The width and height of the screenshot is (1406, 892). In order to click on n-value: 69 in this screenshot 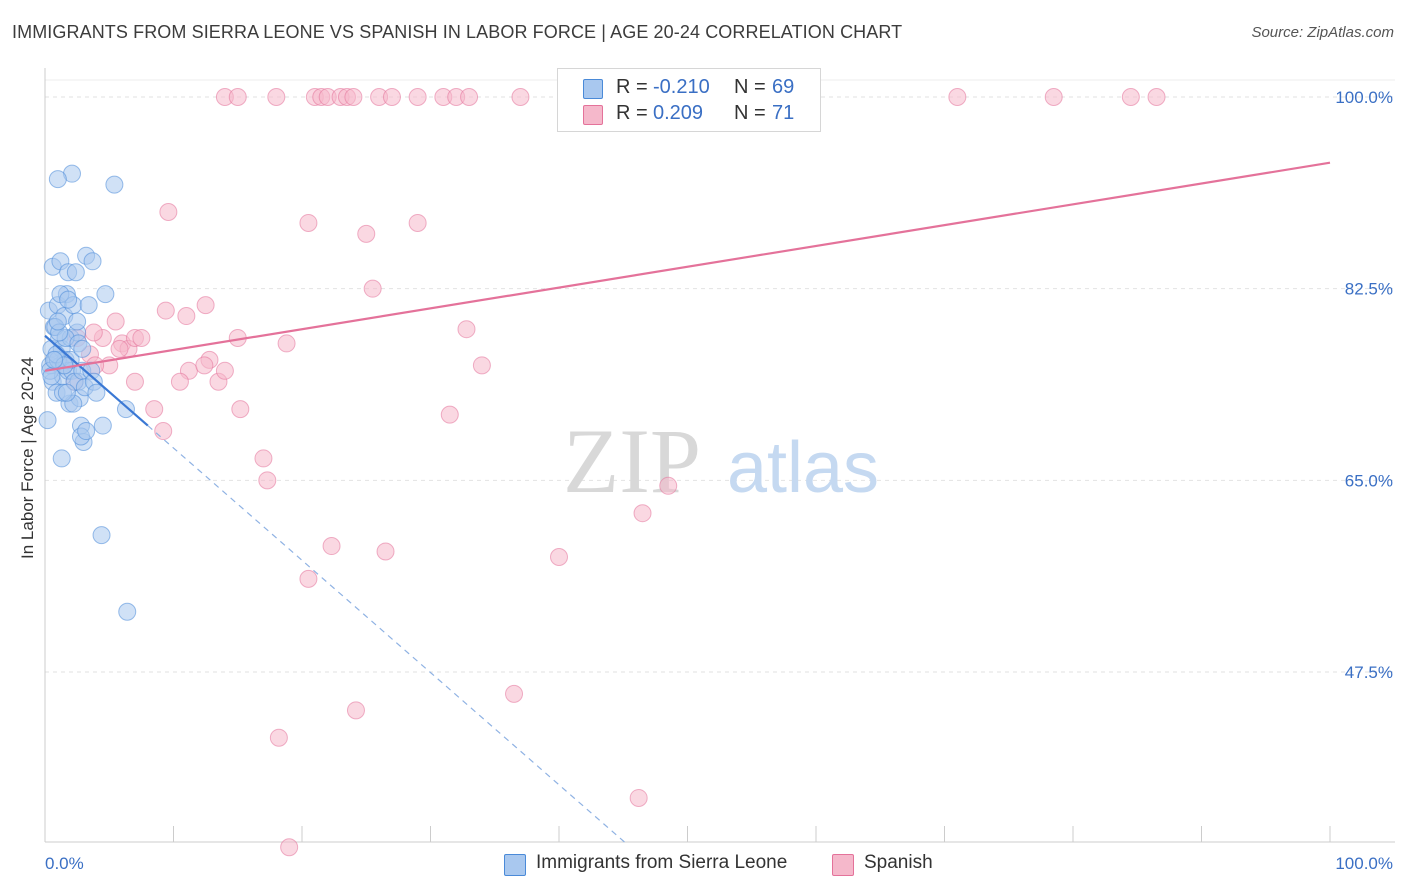, I will do `click(783, 87)`.